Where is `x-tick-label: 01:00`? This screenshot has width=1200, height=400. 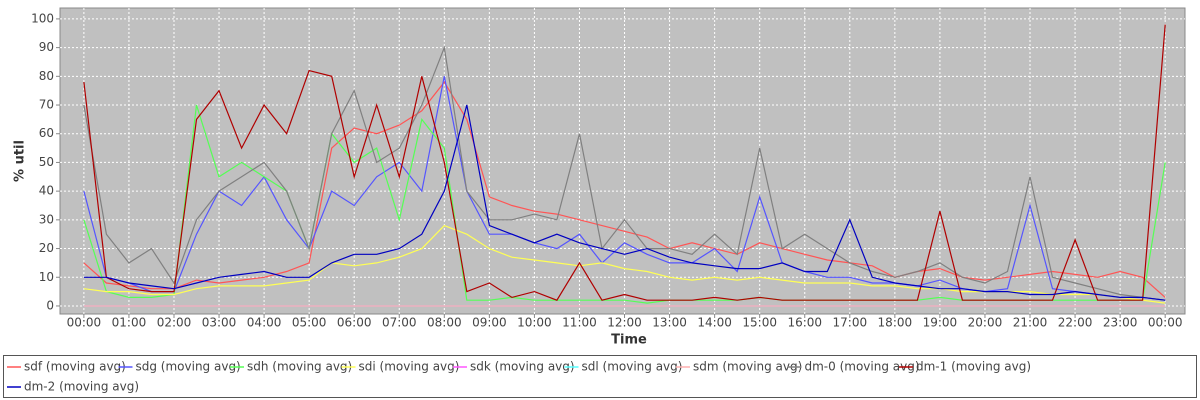
x-tick-label: 01:00 is located at coordinates (129, 323).